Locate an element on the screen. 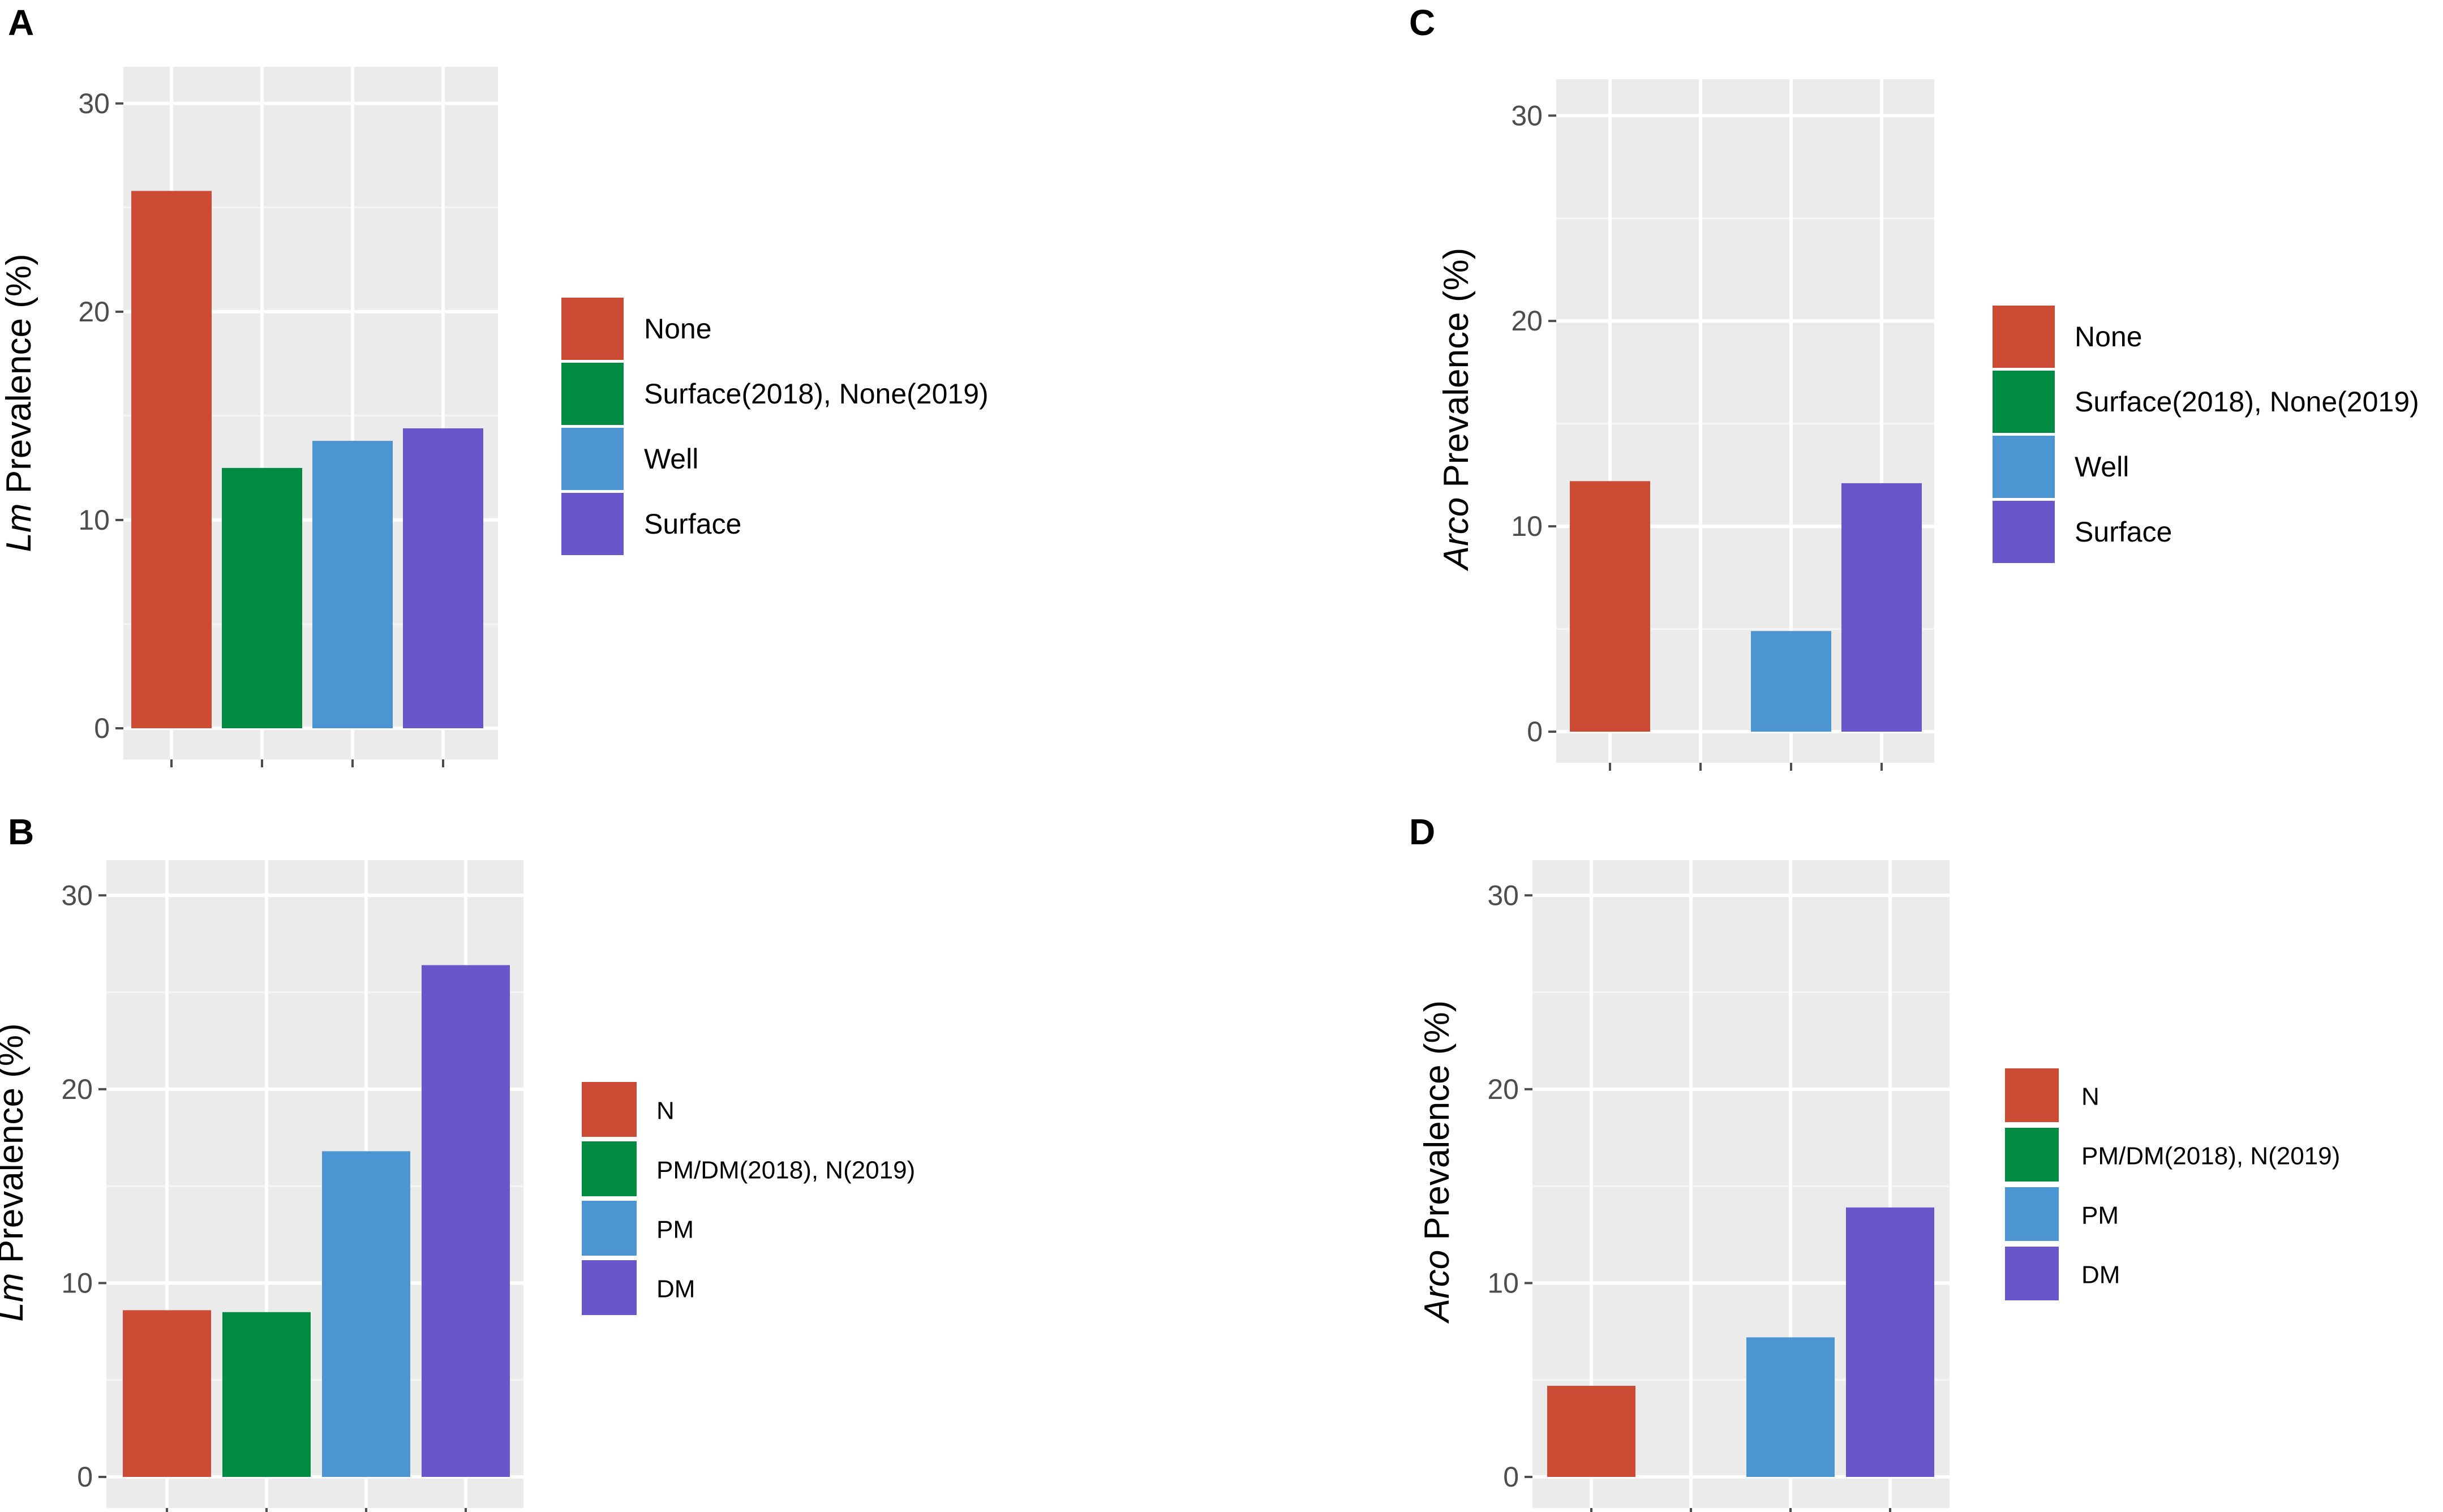 The image size is (2443, 1512). panel-letter: C is located at coordinates (1422, 22).